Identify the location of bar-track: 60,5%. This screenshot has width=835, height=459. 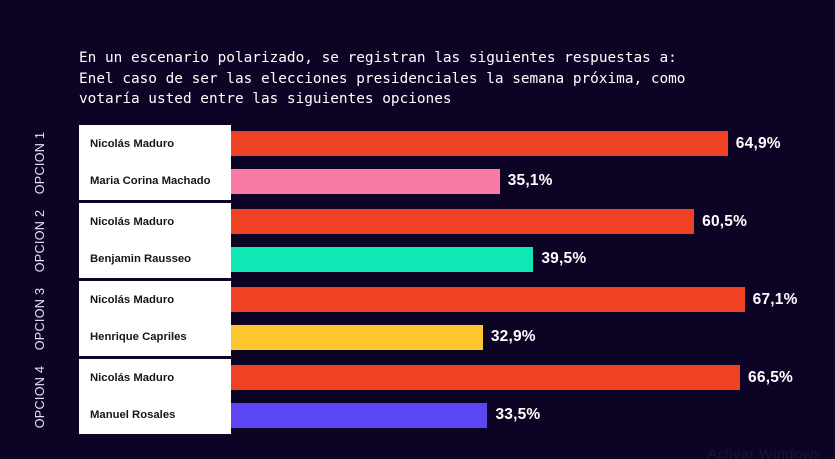
(533, 222).